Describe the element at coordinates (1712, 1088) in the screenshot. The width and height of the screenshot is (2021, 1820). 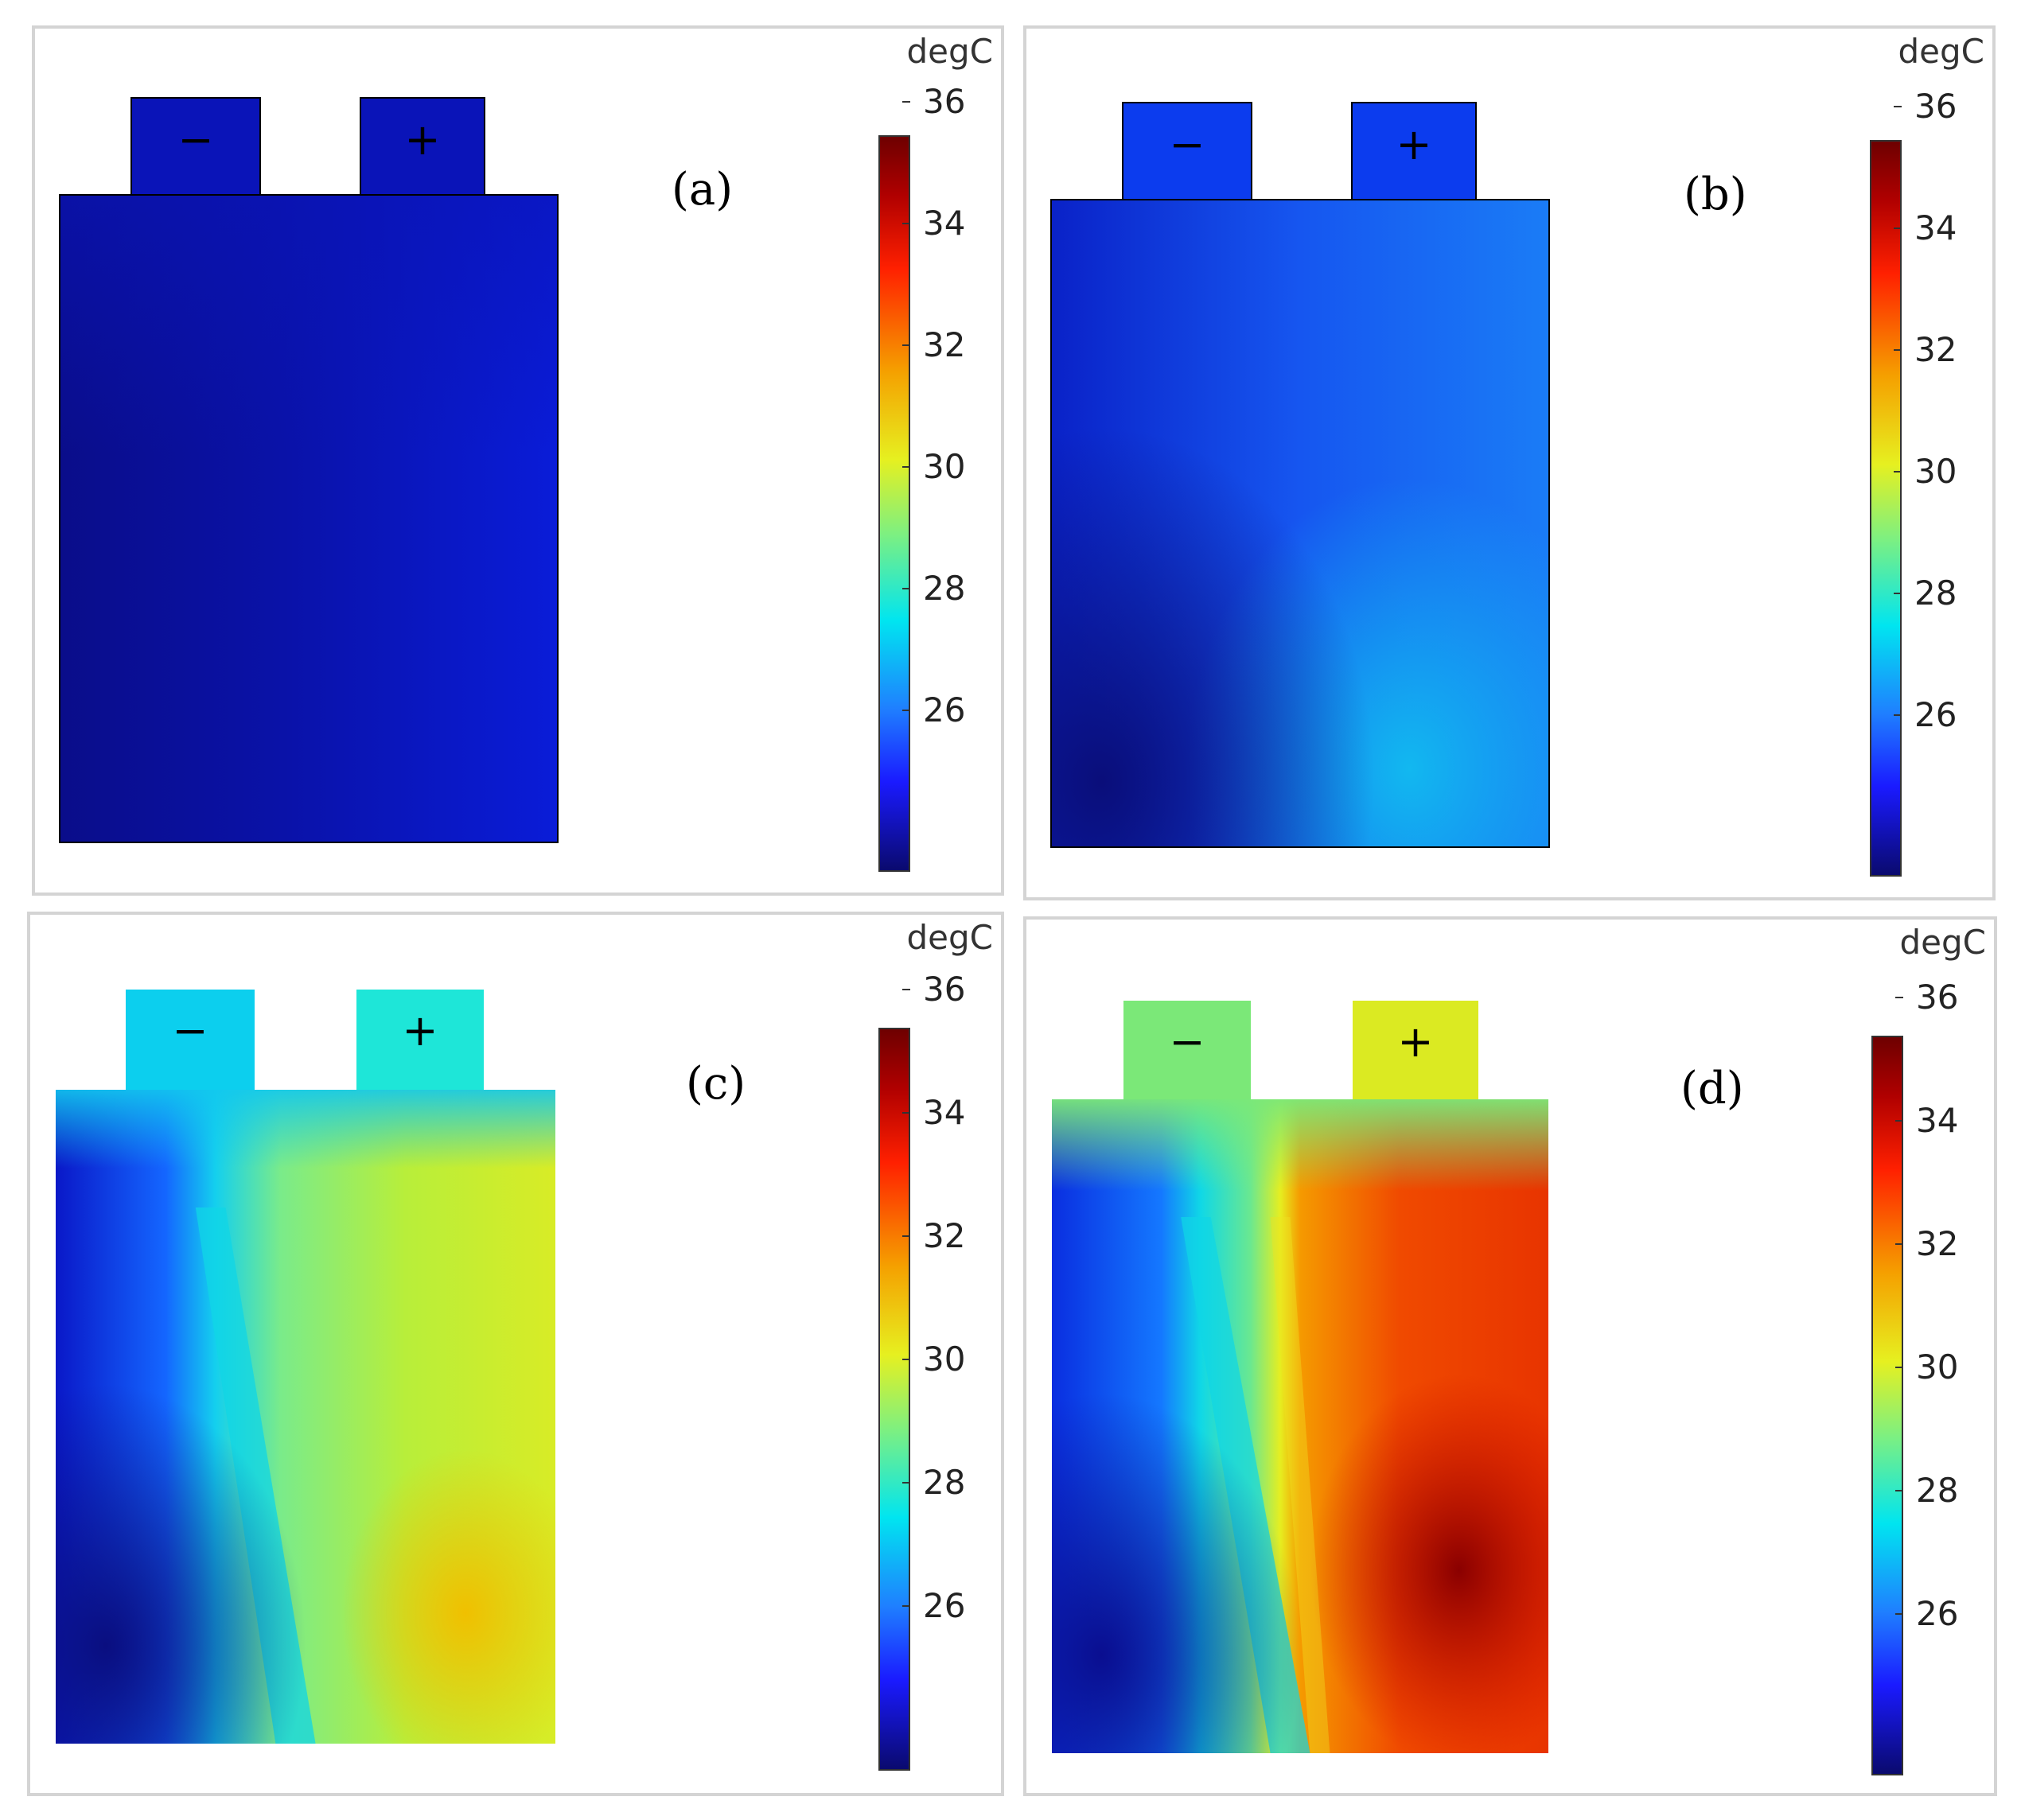
I see `panel-label: (d)` at that location.